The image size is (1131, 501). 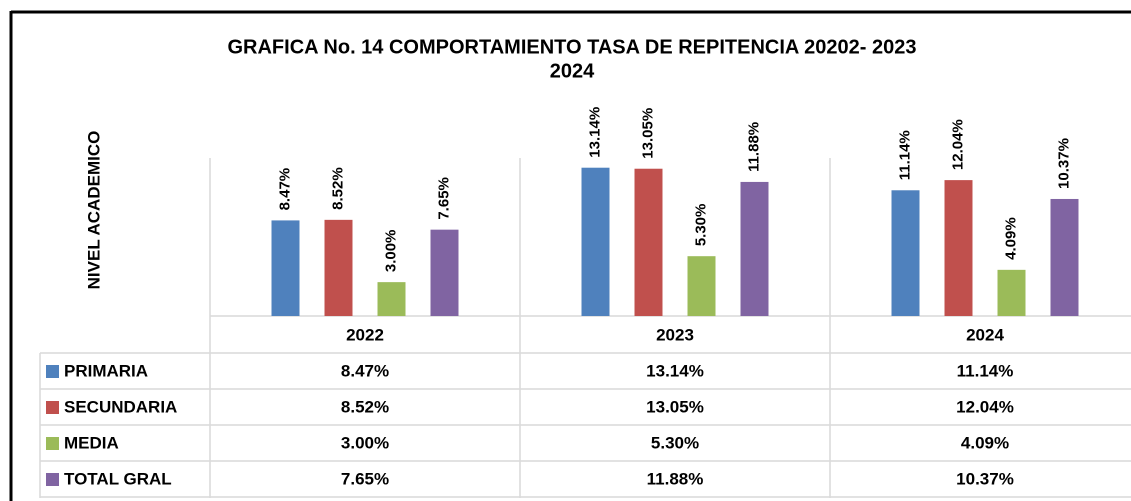 I want to click on table-value: 13.05%, so click(x=675, y=406).